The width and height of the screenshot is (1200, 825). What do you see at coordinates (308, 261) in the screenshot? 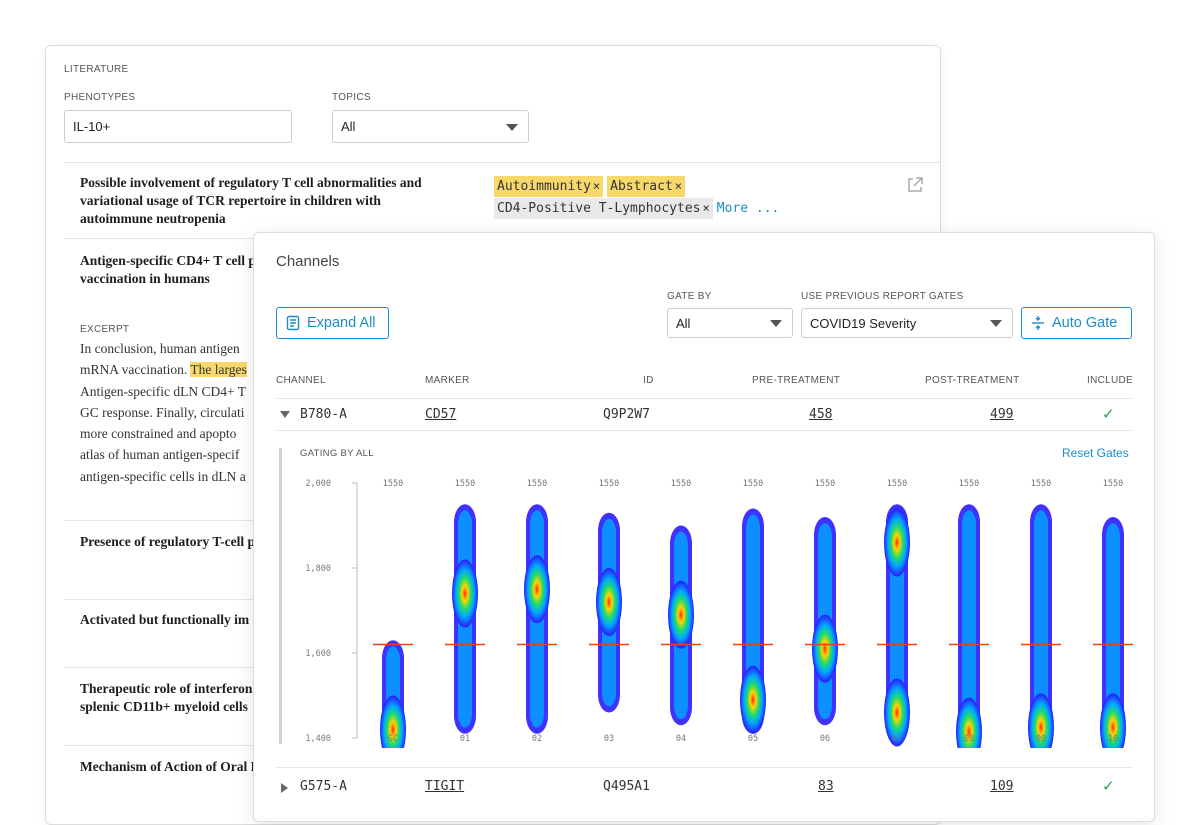
I see `channels-title: Channels` at bounding box center [308, 261].